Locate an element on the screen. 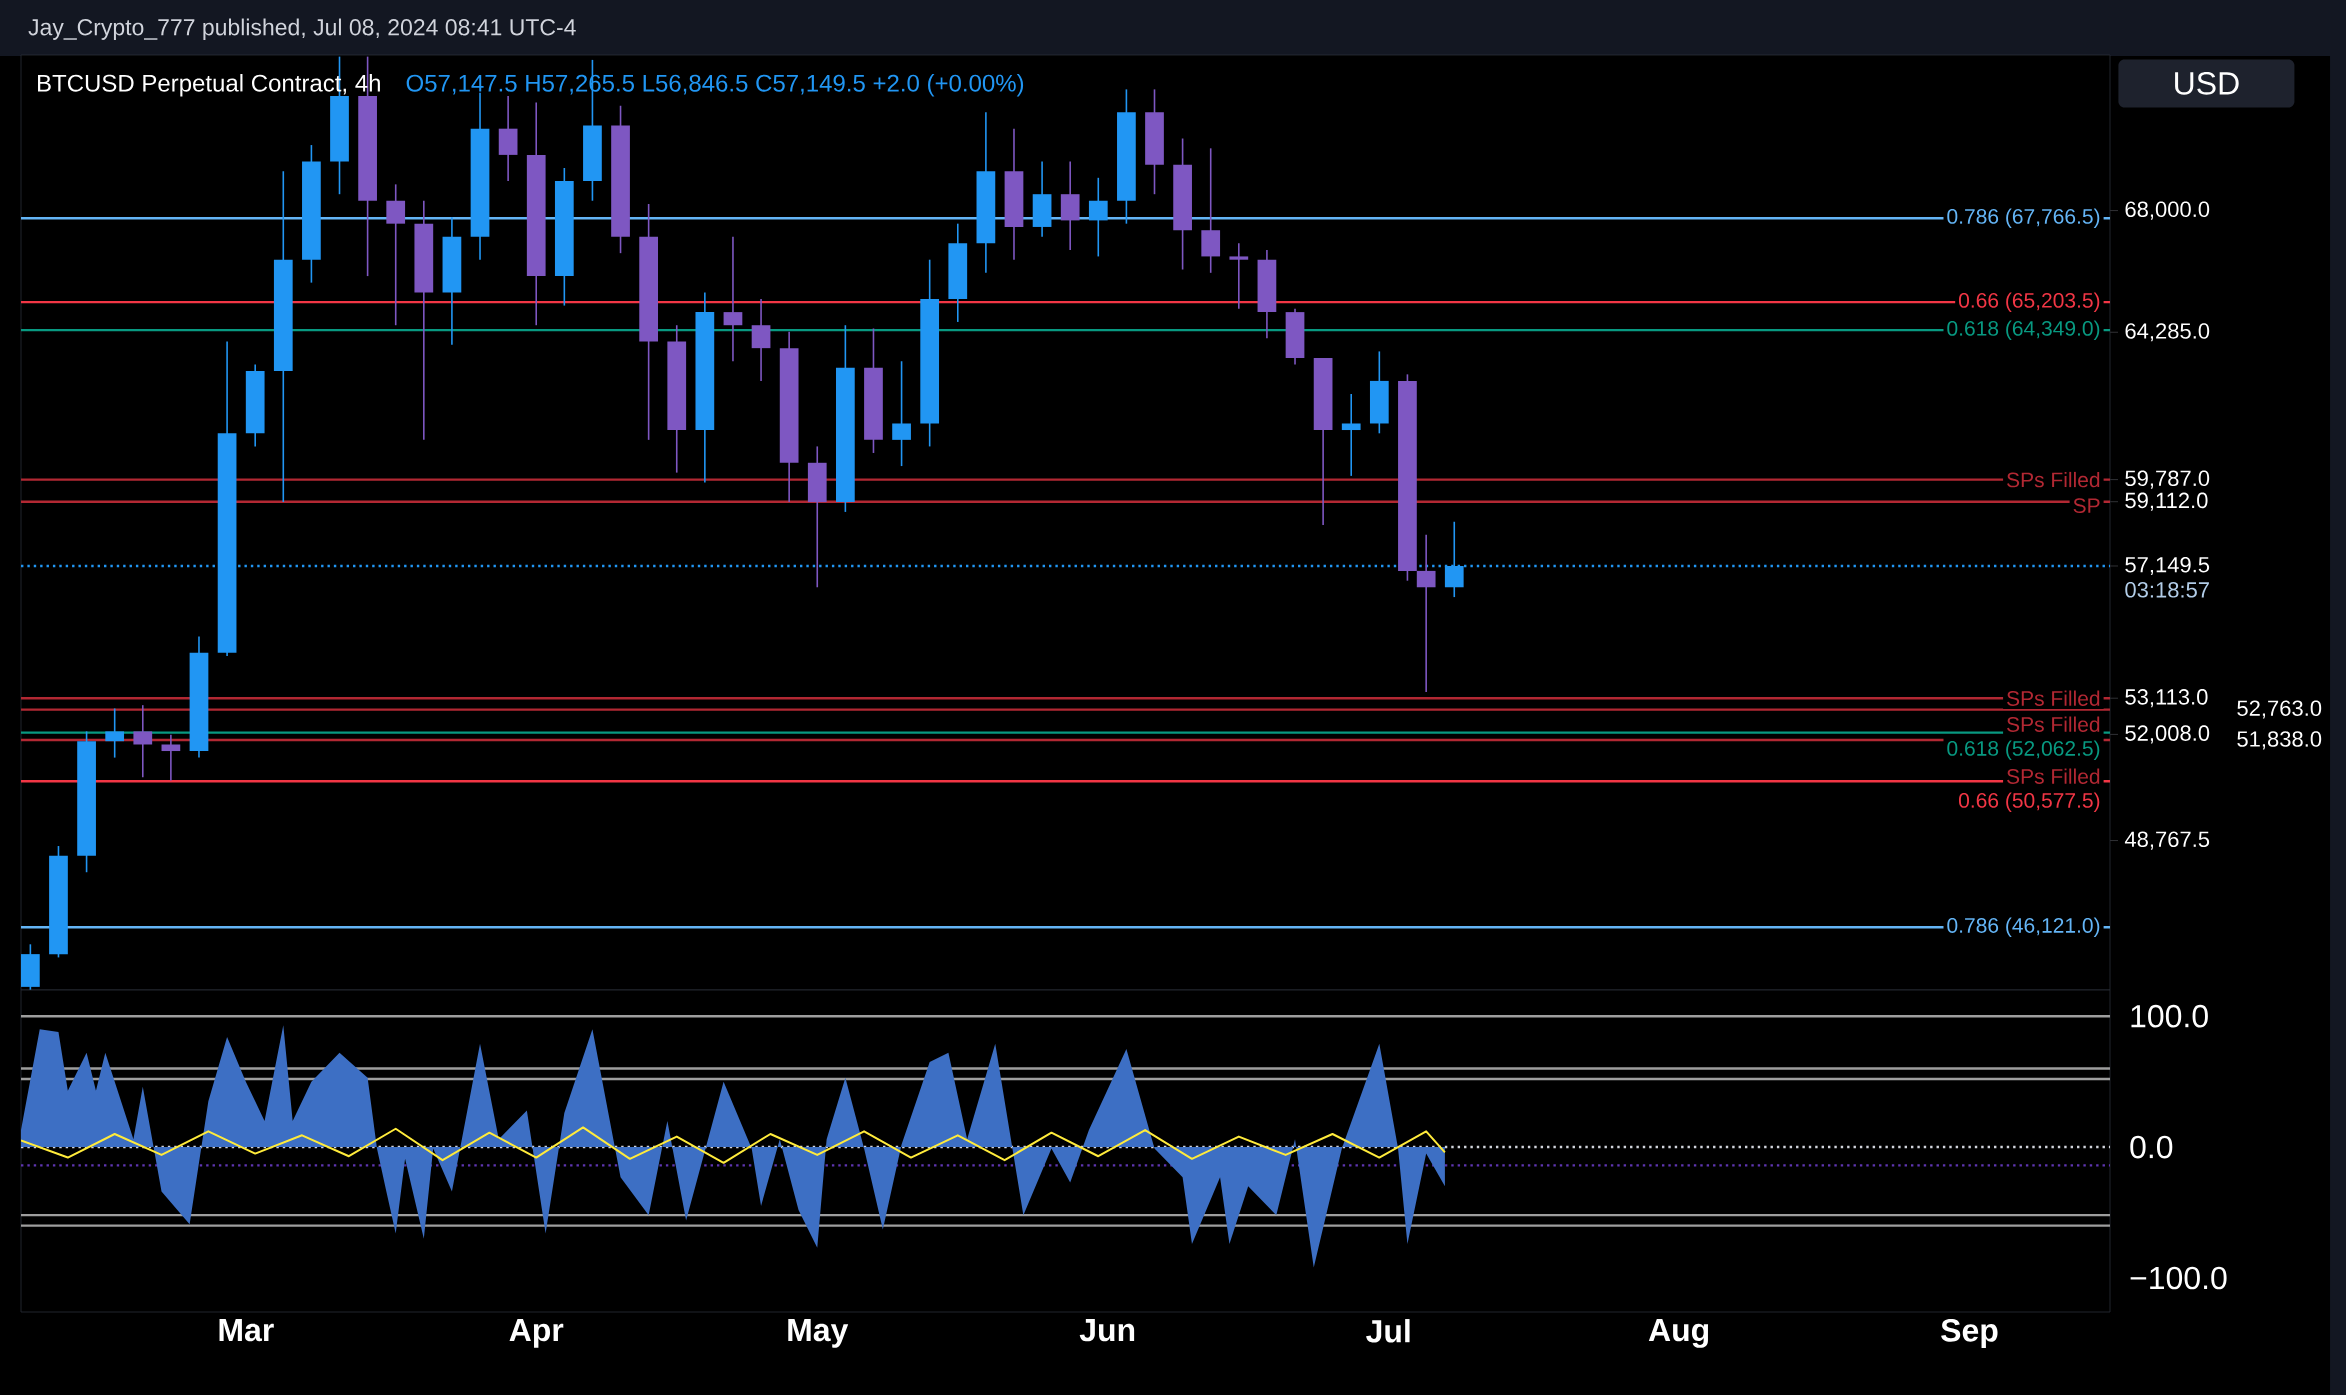  x-tick-label: Jun is located at coordinates (1107, 1330).